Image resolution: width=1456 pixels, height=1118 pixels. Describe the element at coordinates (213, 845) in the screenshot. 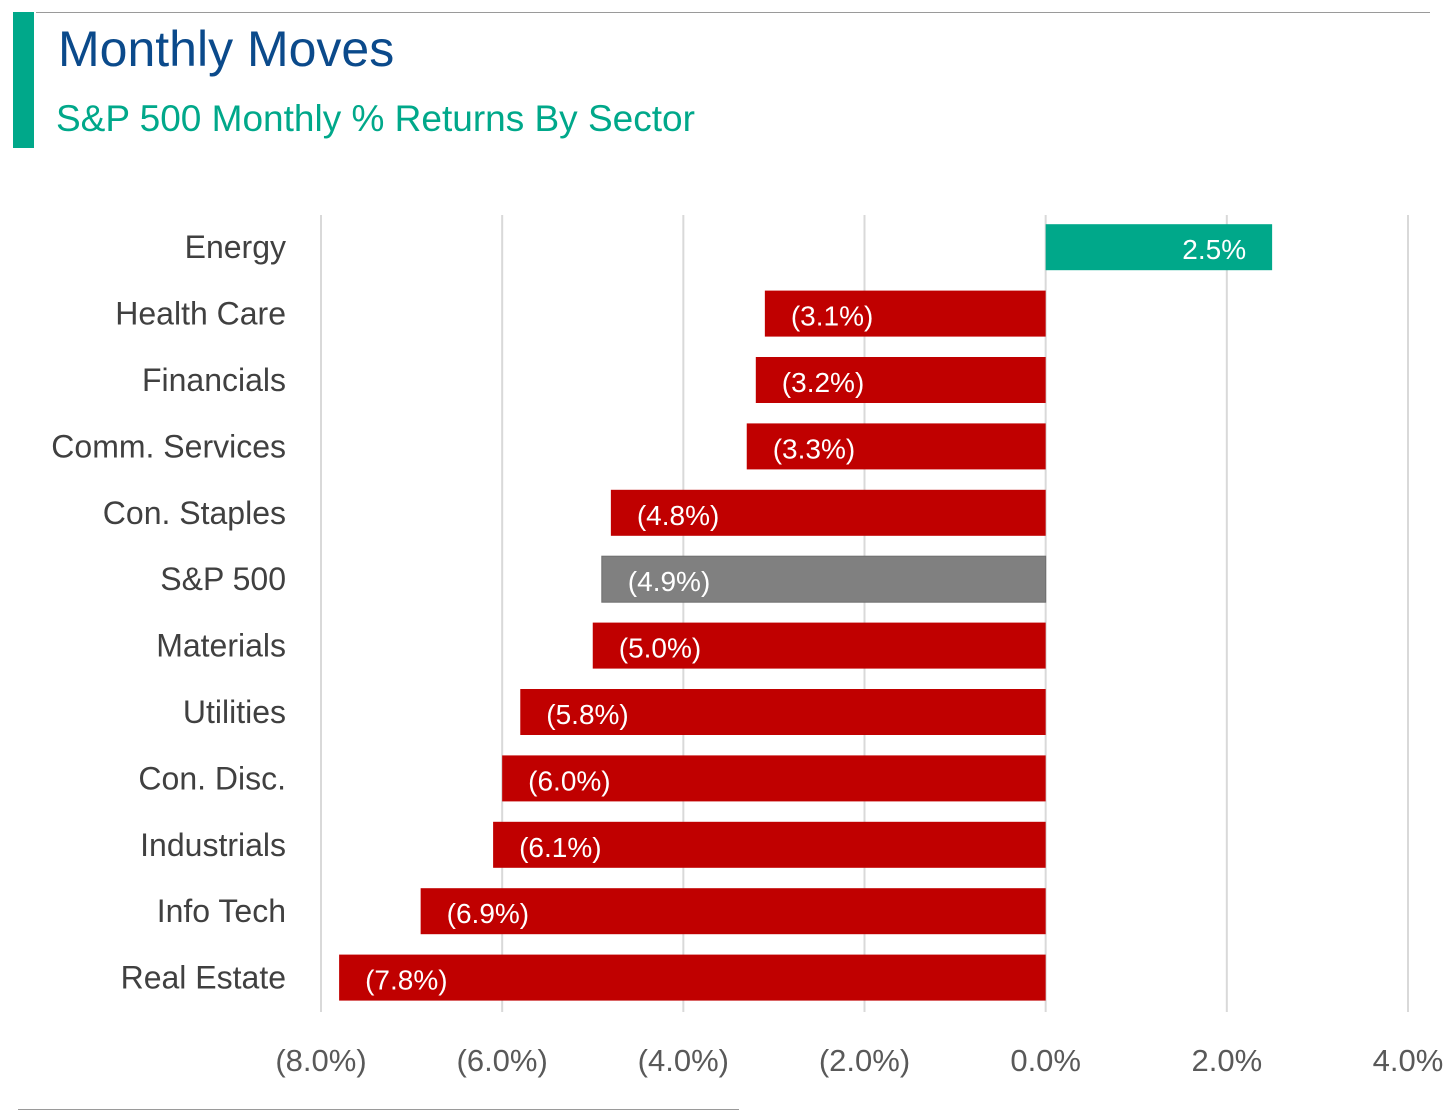

I see `category-label-9: Industrials` at that location.